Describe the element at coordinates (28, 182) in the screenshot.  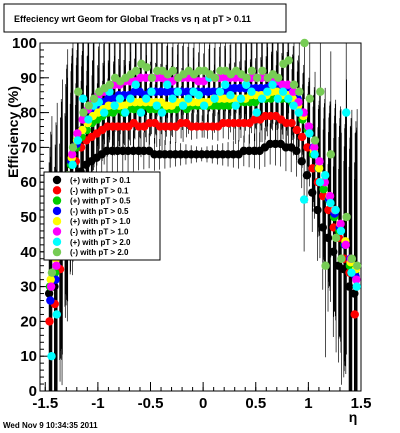
I see `y-tick-label: 60` at that location.